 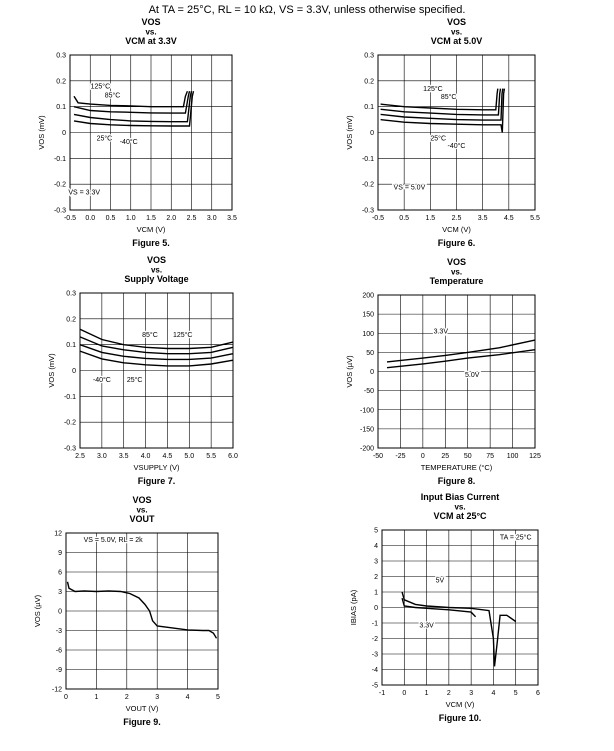 What do you see at coordinates (51, 370) in the screenshot?
I see `fig7-y-axis-label: VOS (mV)` at bounding box center [51, 370].